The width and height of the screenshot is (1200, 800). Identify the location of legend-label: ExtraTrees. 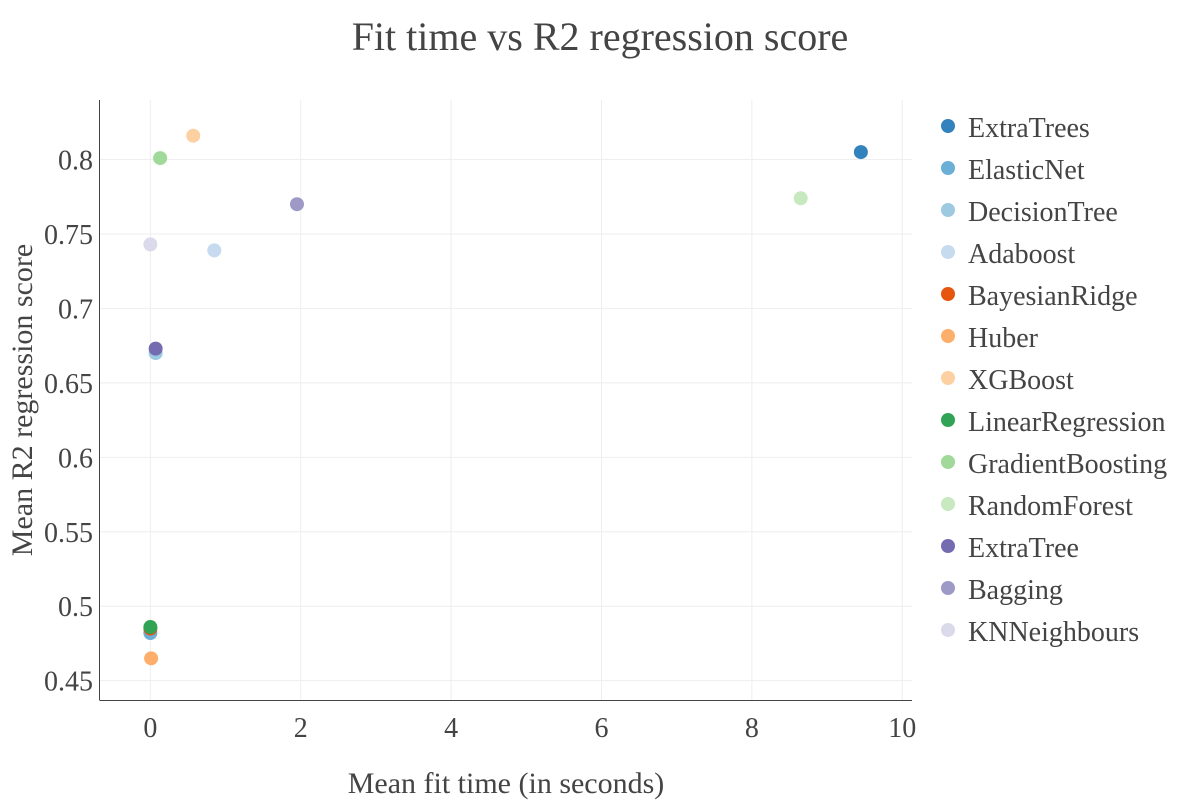
(1029, 128).